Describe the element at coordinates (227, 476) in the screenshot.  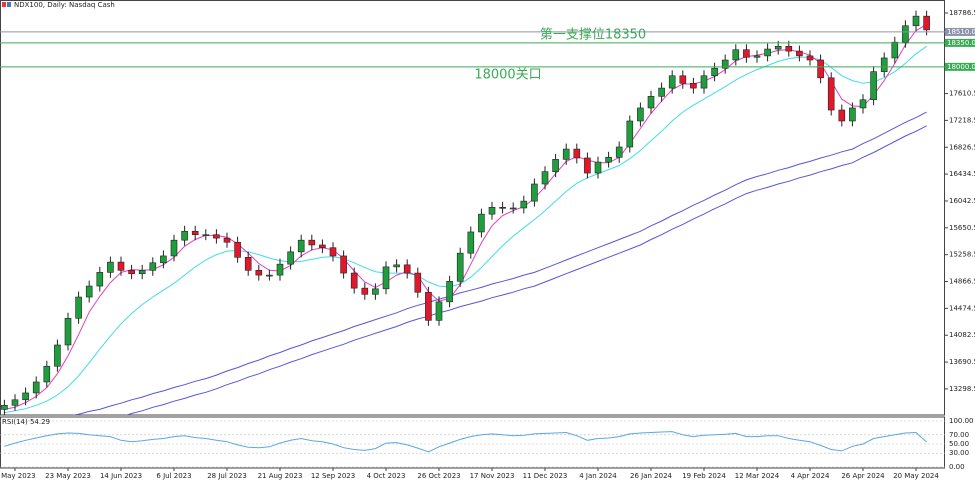
I see `x-tick-label: 28 Jul 2023` at that location.